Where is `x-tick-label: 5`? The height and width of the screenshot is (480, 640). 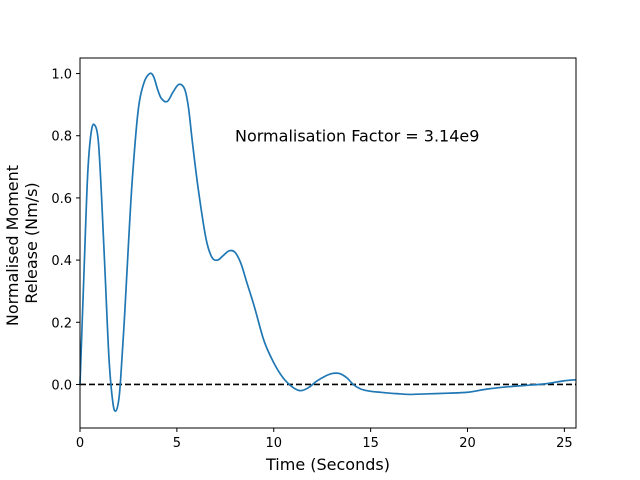
x-tick-label: 5 is located at coordinates (177, 443).